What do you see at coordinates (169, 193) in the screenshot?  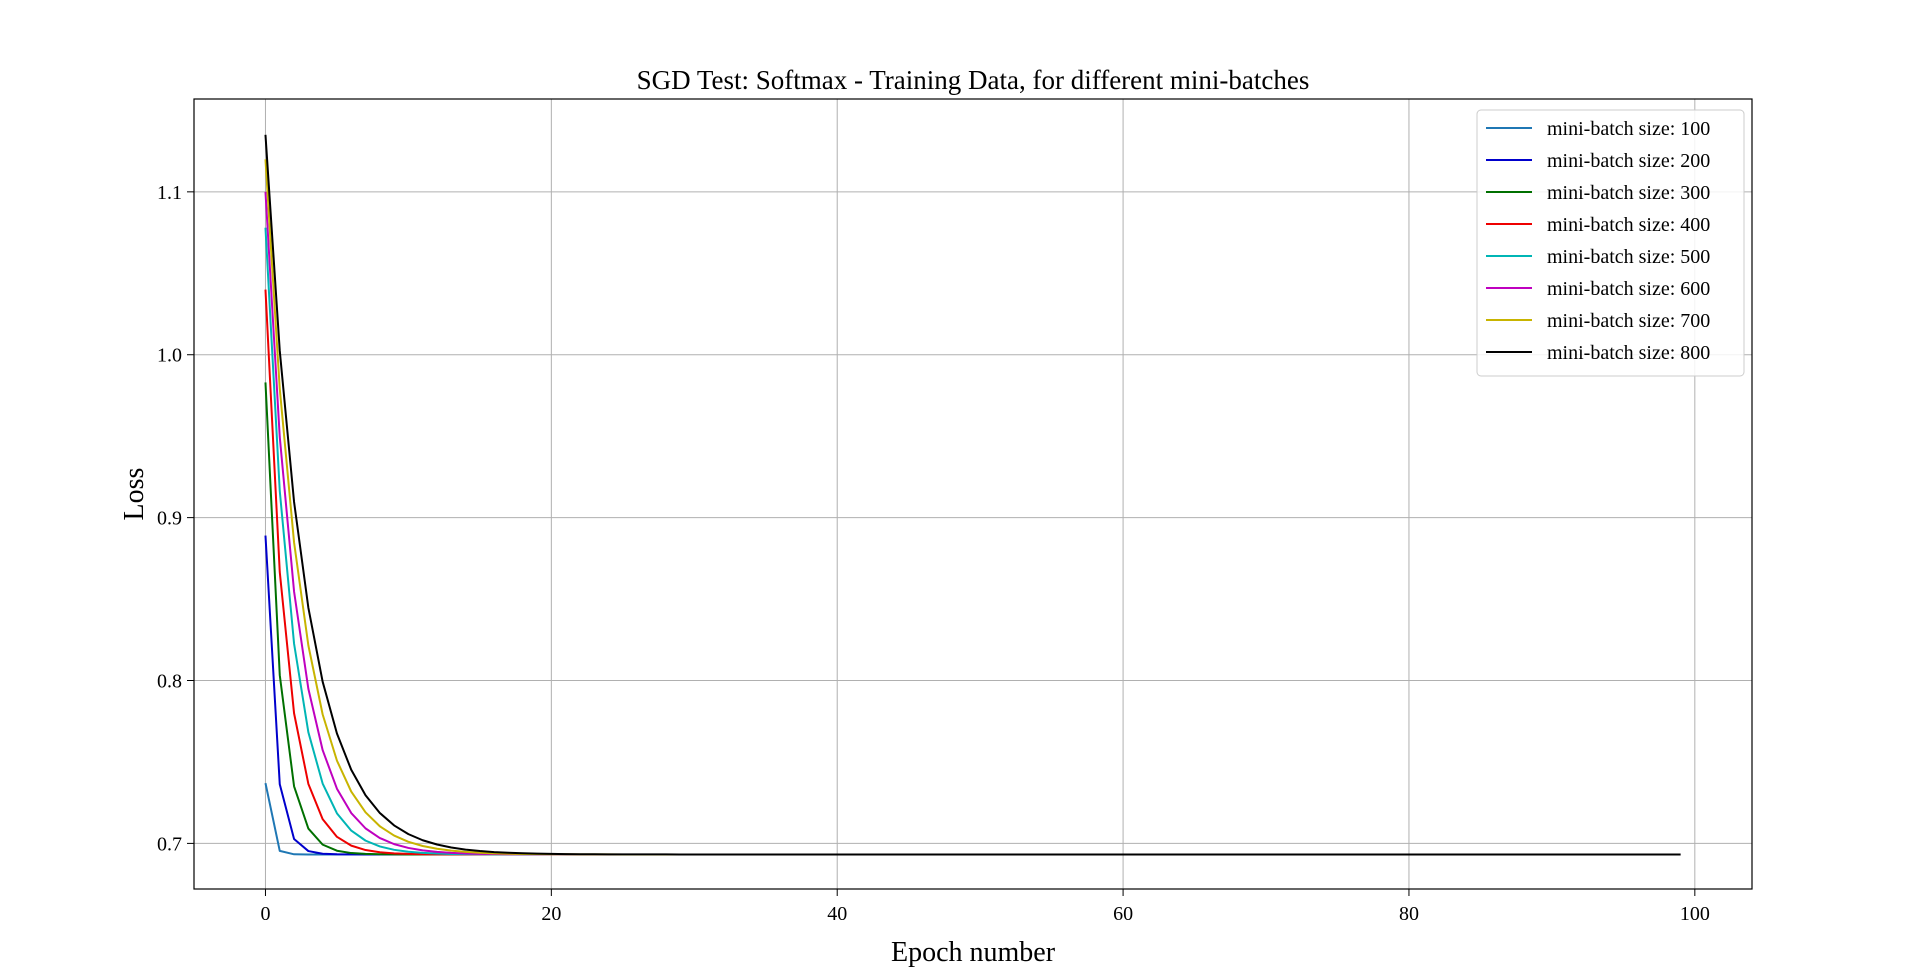 I see `y-tick-label: 1.1` at bounding box center [169, 193].